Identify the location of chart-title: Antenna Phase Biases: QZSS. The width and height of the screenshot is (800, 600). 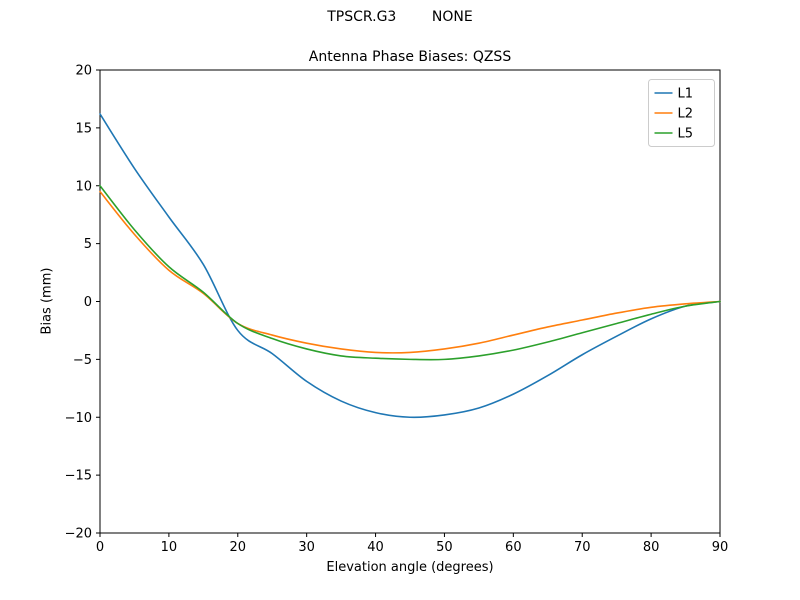
(410, 57).